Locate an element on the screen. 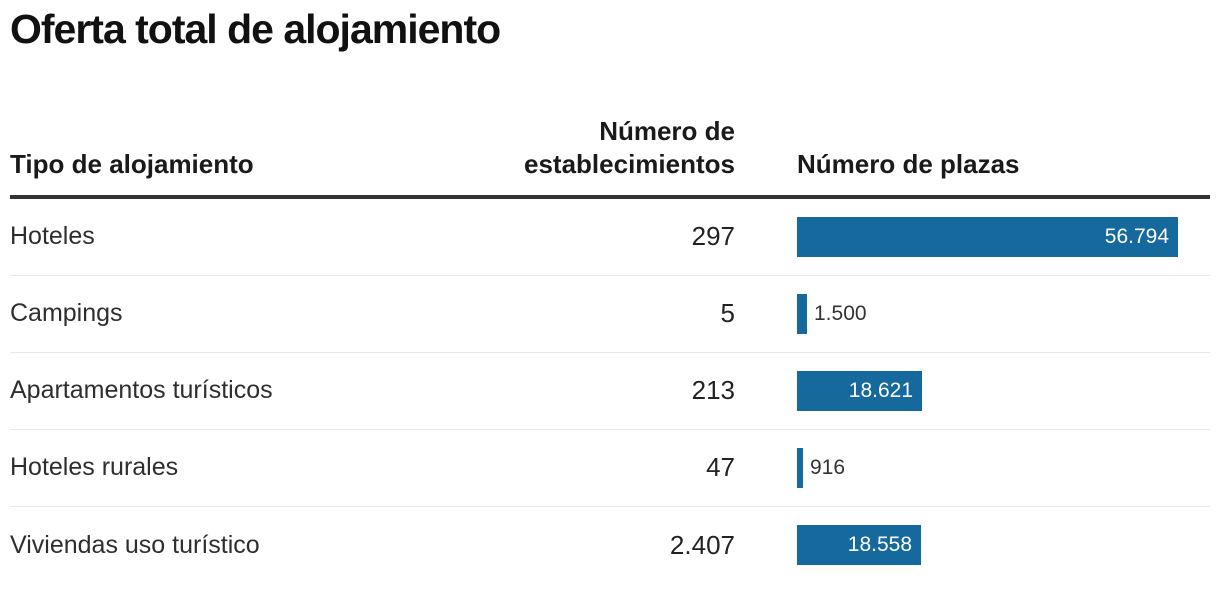  plazas-value: 56.794 is located at coordinates (1136, 236).